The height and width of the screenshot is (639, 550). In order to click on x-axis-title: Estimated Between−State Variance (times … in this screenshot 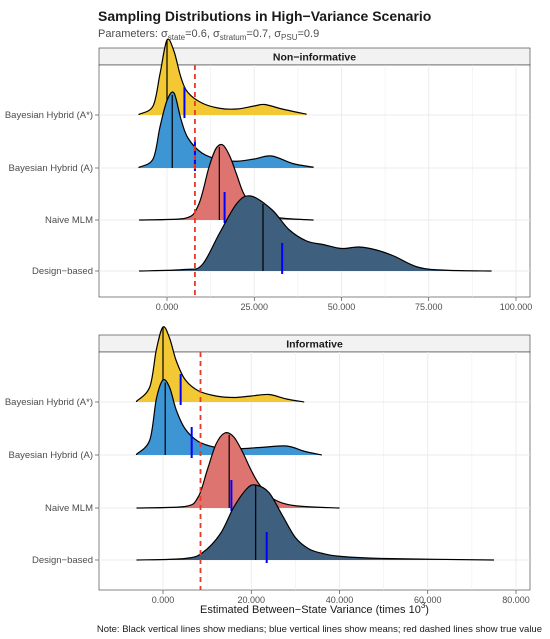, I will do `click(314, 608)`.